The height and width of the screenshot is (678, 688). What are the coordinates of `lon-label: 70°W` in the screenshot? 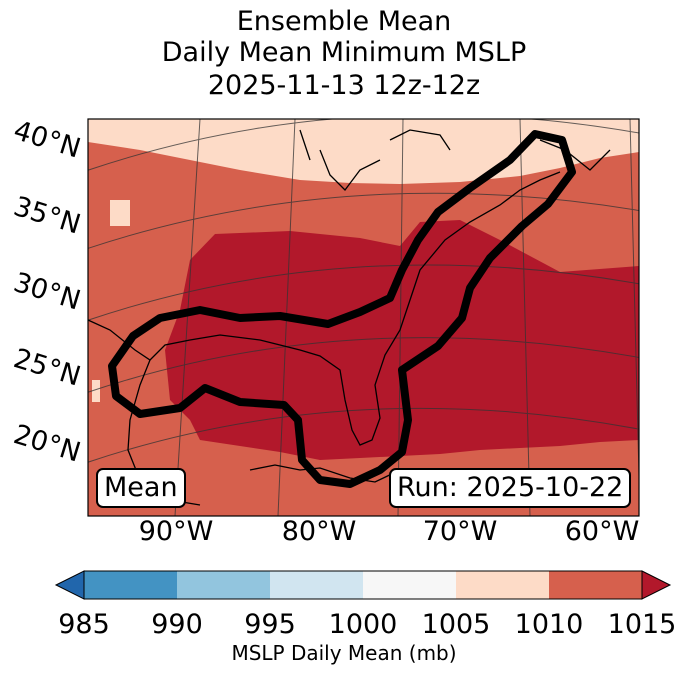 It's located at (460, 531).